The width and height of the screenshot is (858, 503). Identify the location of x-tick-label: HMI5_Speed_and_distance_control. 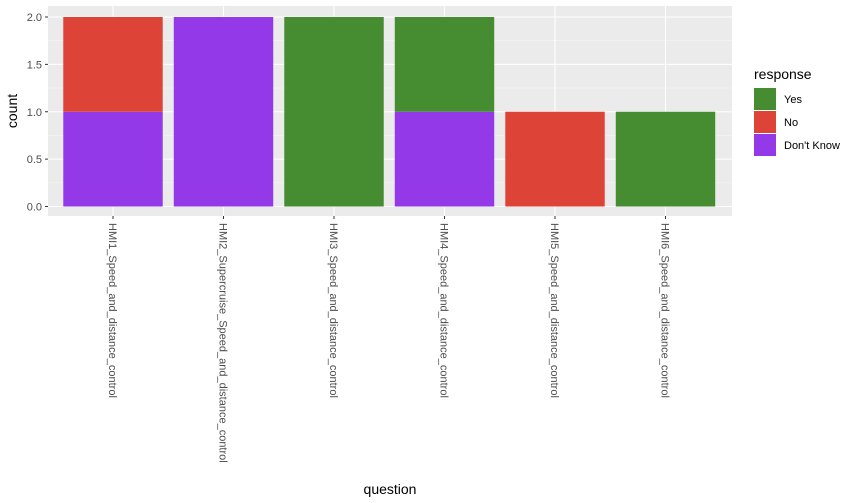
(554, 310).